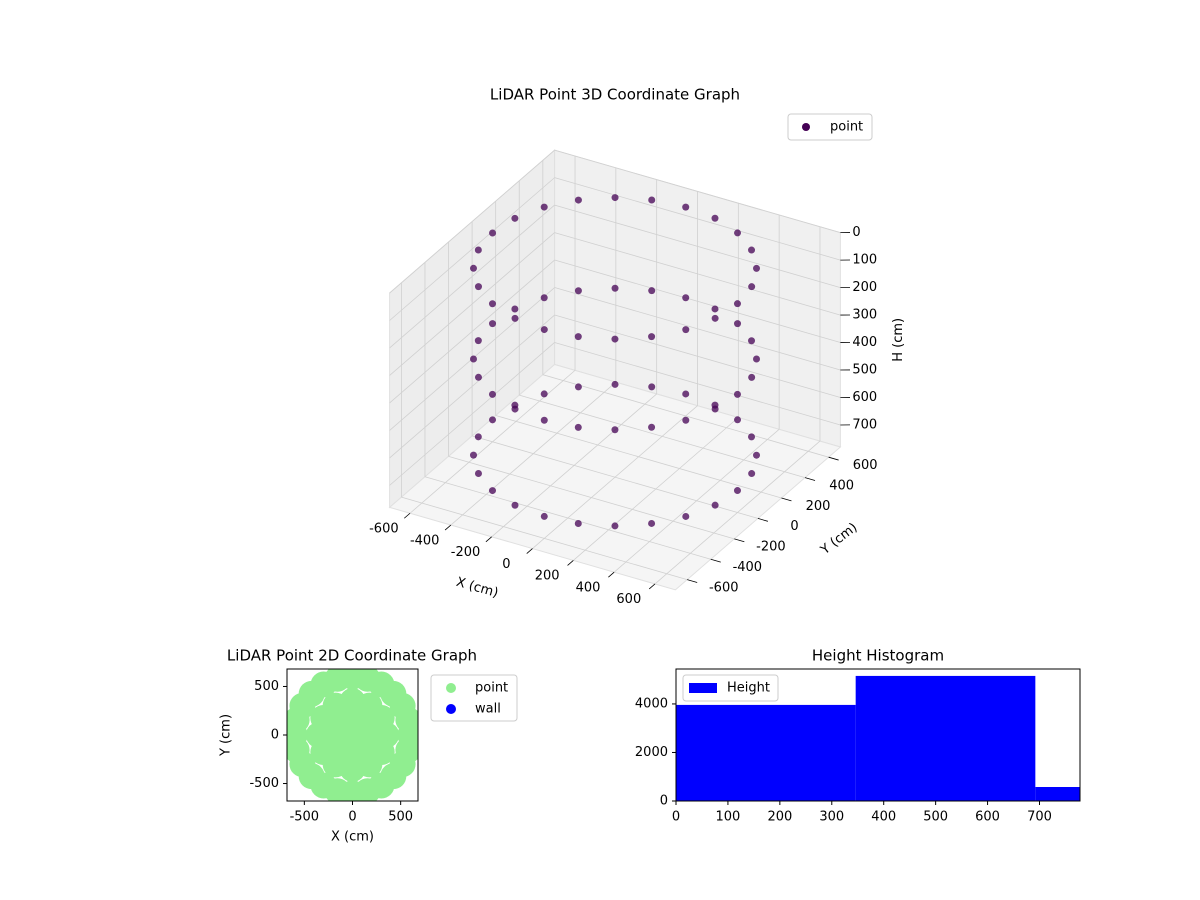  I want to click on y-tick-label: 500, so click(266, 686).